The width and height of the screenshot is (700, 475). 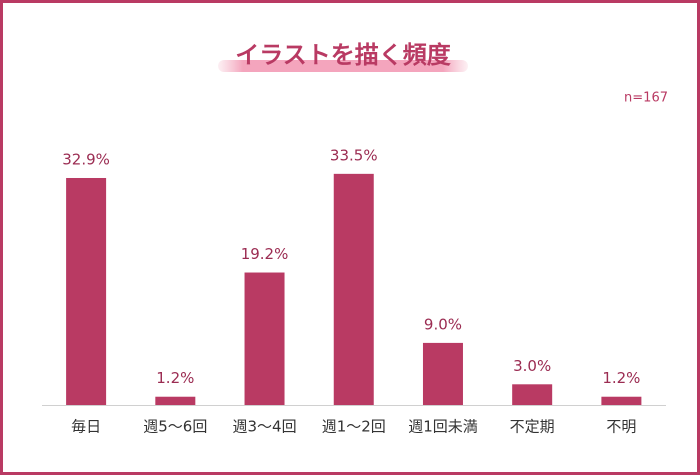 What do you see at coordinates (175, 427) in the screenshot?
I see `x-tick-label: 週5～6回` at bounding box center [175, 427].